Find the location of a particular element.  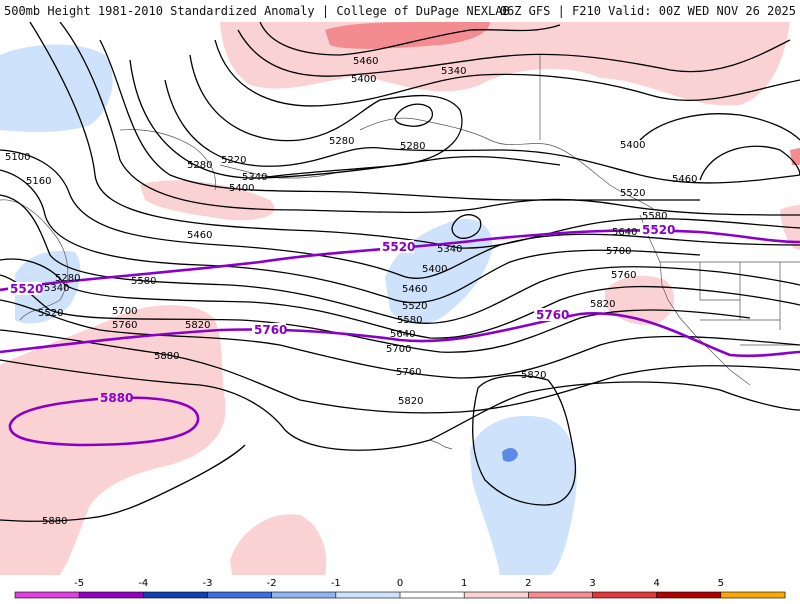

contour-label: 5220 is located at coordinates (233, 160).